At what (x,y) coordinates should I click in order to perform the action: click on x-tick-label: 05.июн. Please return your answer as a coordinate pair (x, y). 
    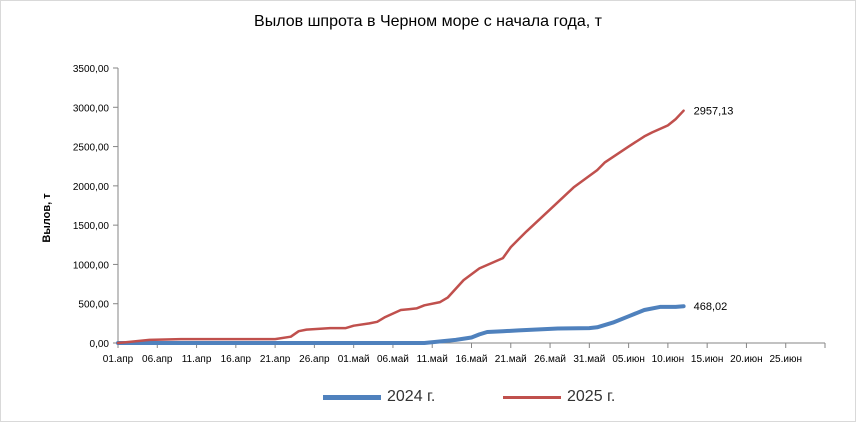
    Looking at the image, I should click on (628, 359).